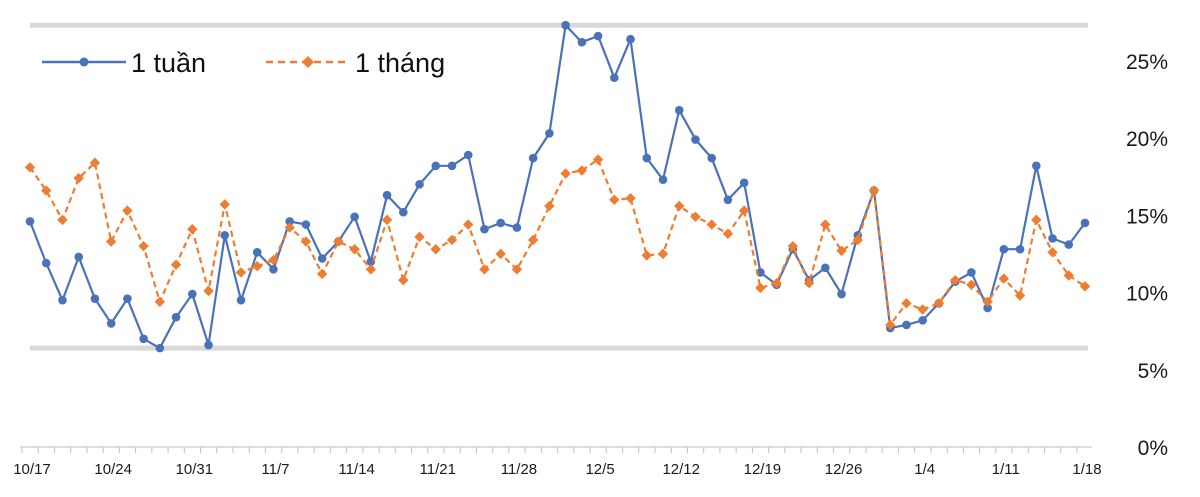  What do you see at coordinates (924, 469) in the screenshot?
I see `x-tick-label: 1/4` at bounding box center [924, 469].